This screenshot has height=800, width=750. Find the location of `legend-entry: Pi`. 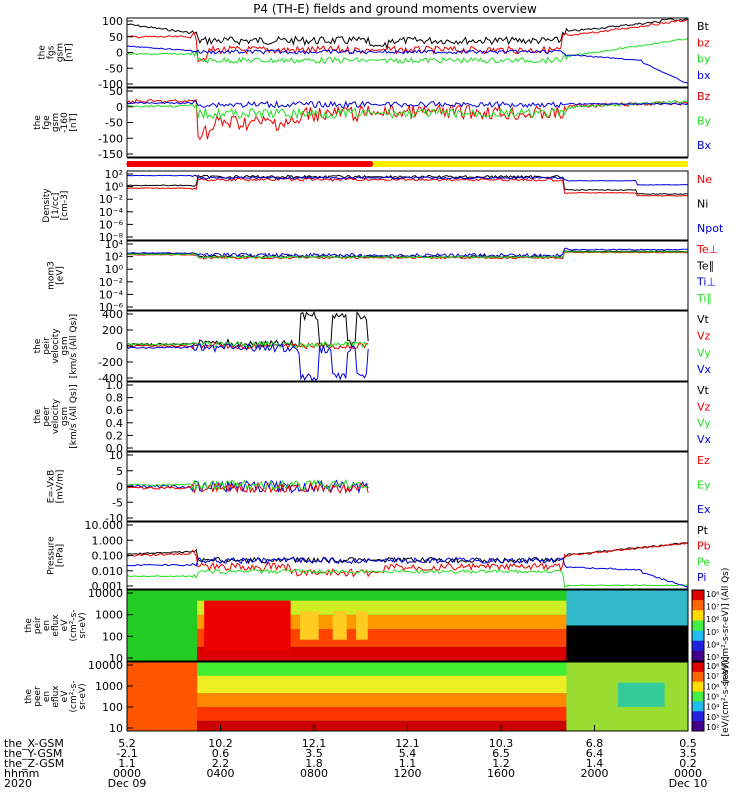

legend-entry: Pi is located at coordinates (701, 577).